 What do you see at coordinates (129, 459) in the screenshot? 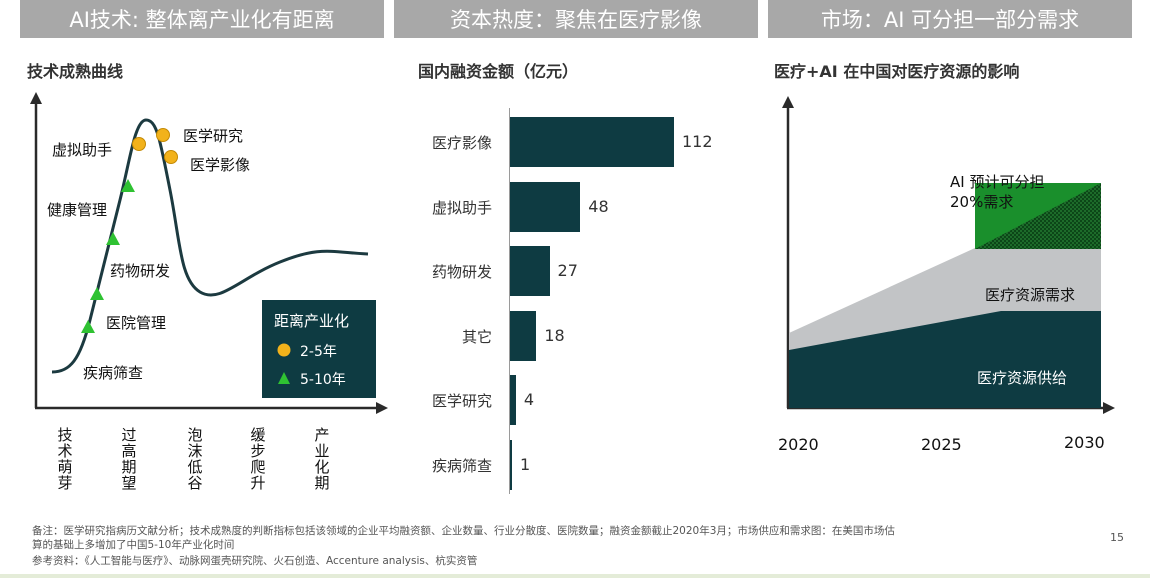
I see `phase-2: 过高期望` at bounding box center [129, 459].